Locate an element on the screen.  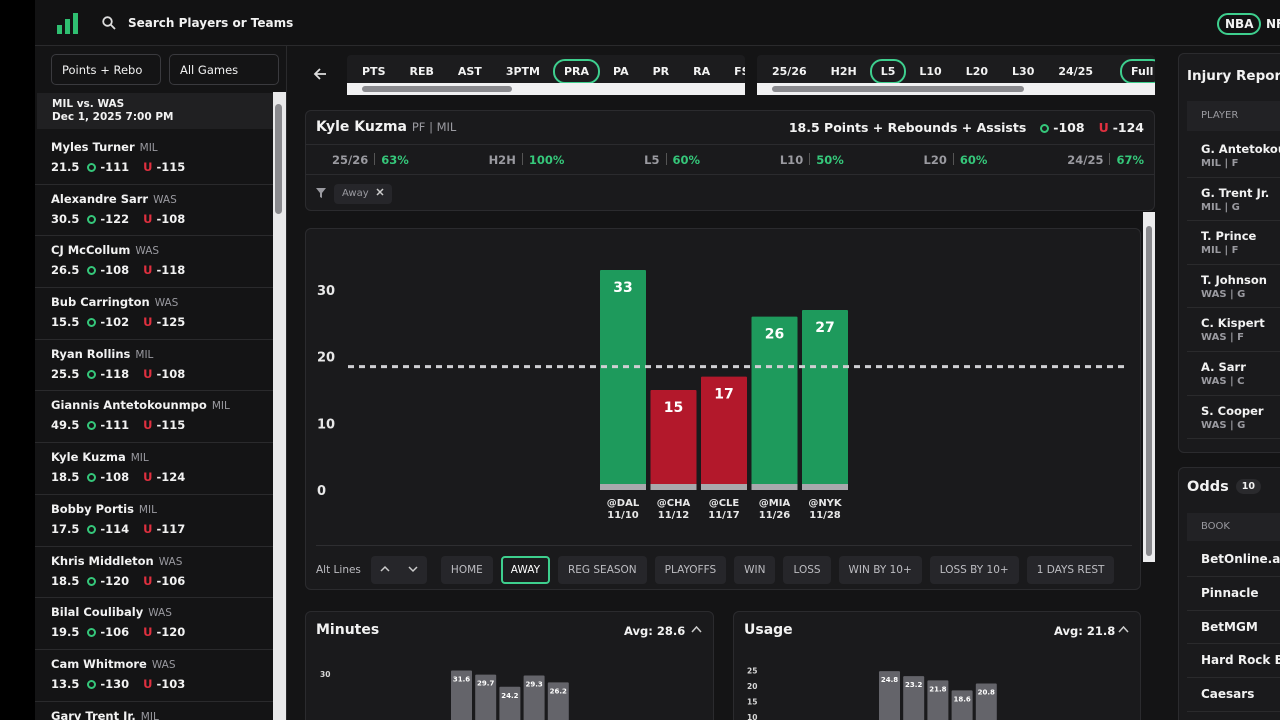
player-row: CJ McCollum WAS 26.5 -108 U -118 is located at coordinates (154, 262).